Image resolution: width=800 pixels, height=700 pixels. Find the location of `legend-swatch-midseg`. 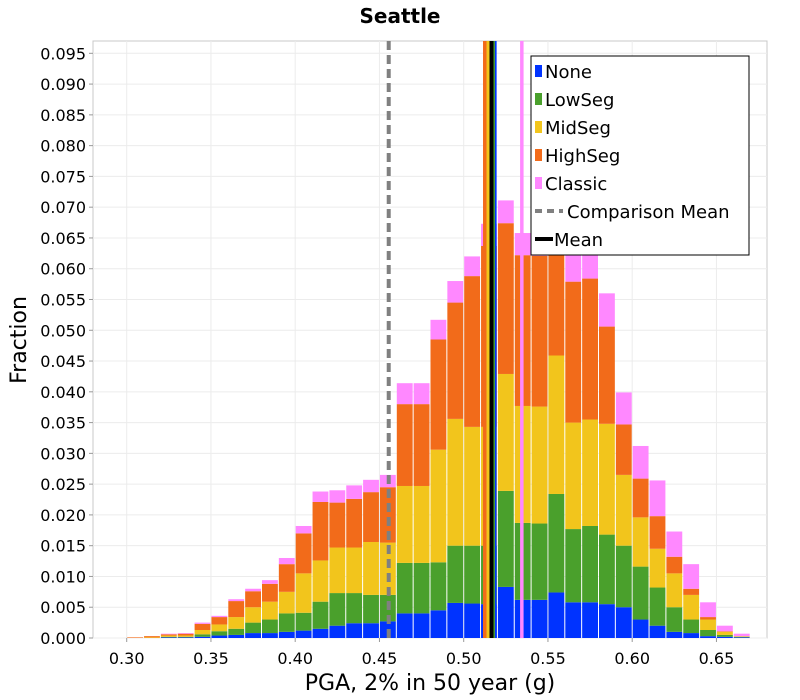

legend-swatch-midseg is located at coordinates (538, 127).